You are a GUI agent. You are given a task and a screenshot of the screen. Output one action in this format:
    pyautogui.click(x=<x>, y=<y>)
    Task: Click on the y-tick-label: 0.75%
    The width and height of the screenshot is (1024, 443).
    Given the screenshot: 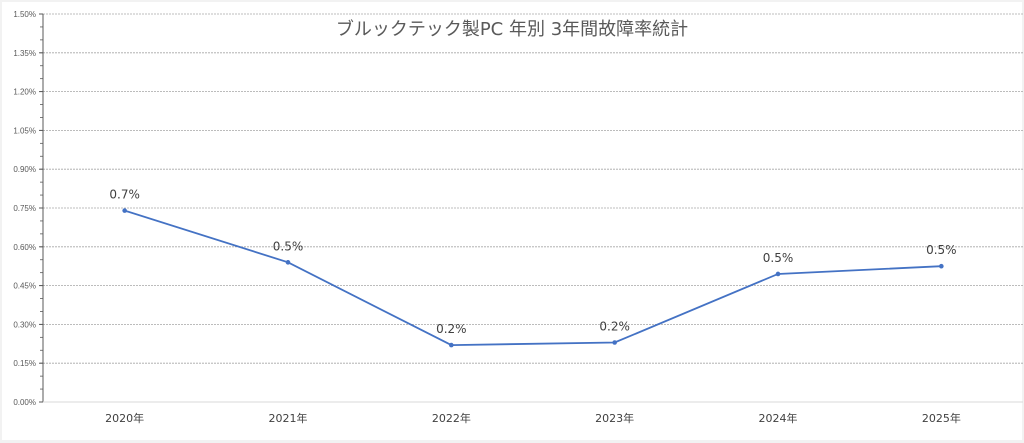 What is the action you would take?
    pyautogui.click(x=24, y=208)
    